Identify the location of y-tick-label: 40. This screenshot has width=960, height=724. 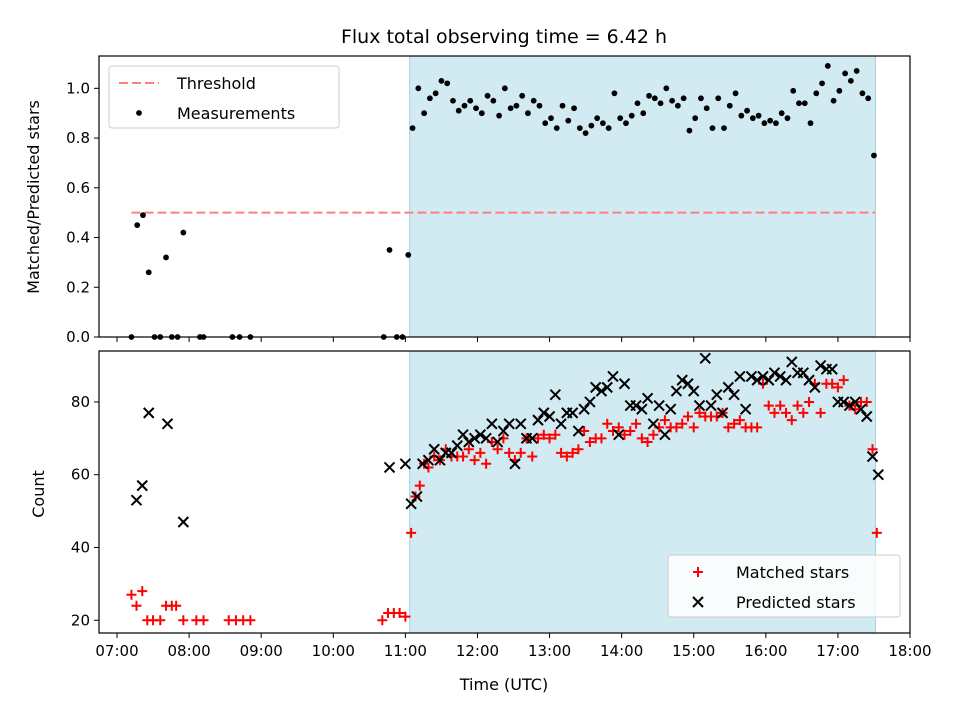
(80, 547).